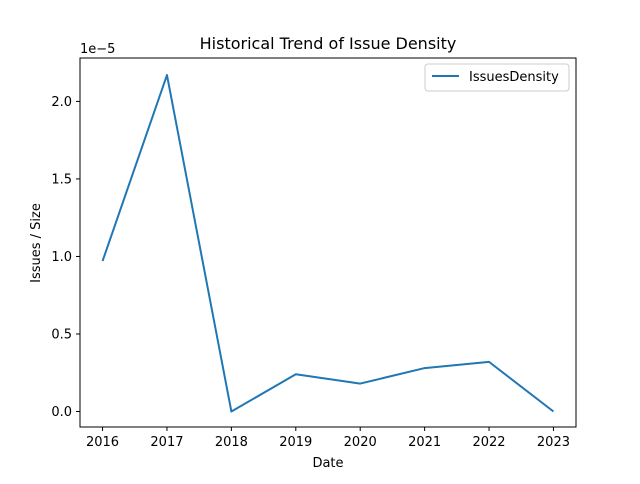 The width and height of the screenshot is (640, 484). What do you see at coordinates (295, 442) in the screenshot?
I see `x-tick-label: 2019` at bounding box center [295, 442].